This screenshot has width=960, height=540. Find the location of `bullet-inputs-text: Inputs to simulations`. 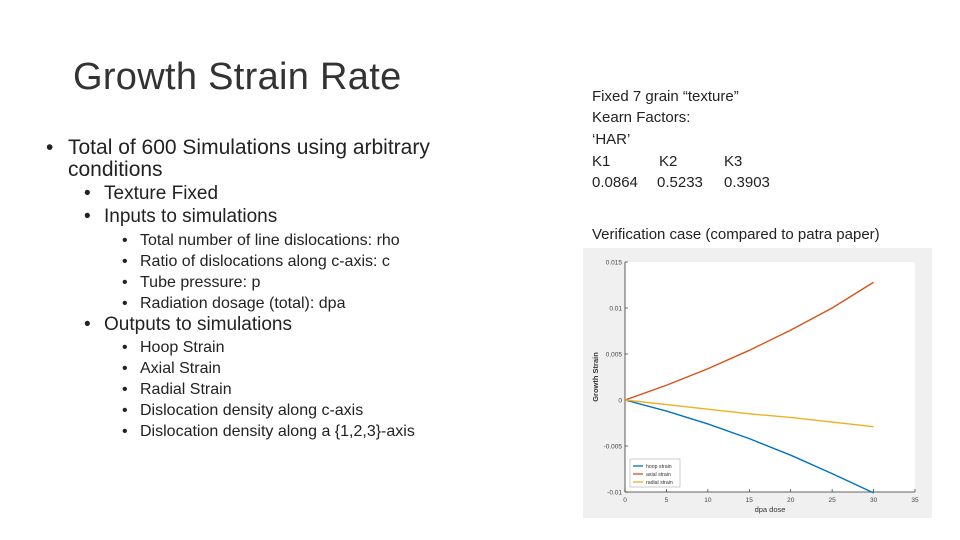

bullet-inputs-text: Inputs to simulations is located at coordinates (191, 216).